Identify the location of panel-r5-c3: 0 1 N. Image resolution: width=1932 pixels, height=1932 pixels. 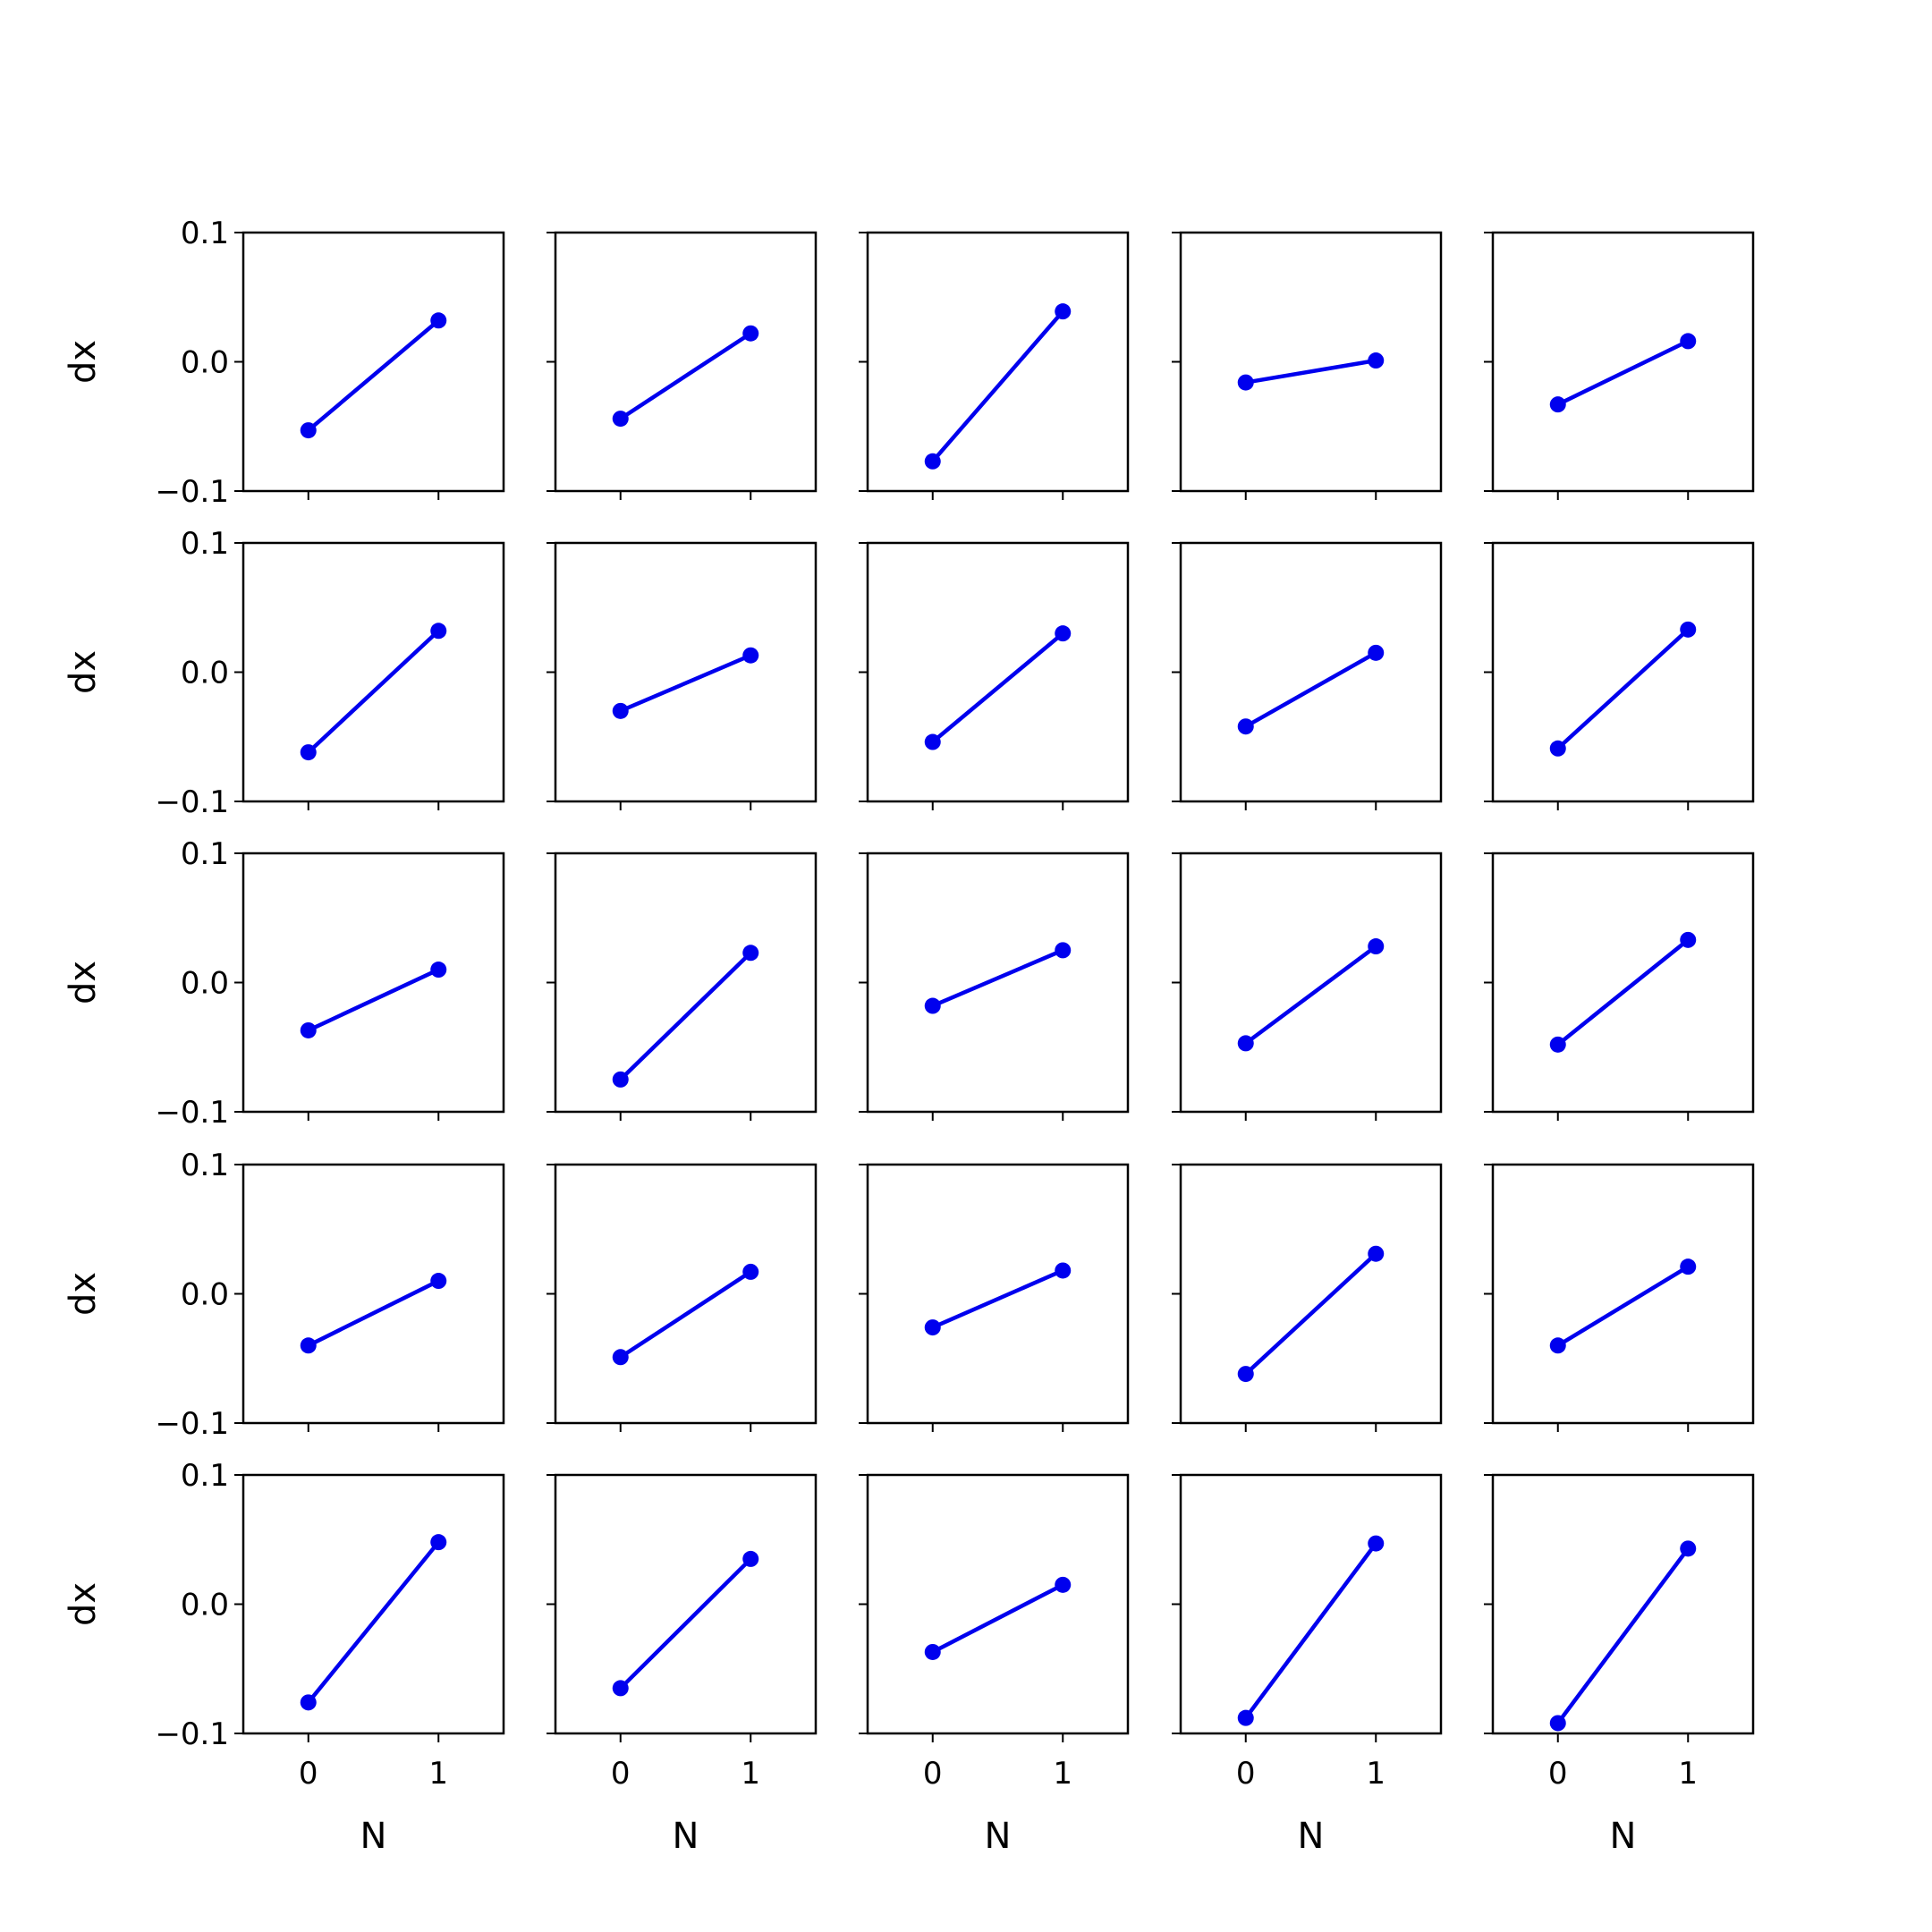
(994, 1665).